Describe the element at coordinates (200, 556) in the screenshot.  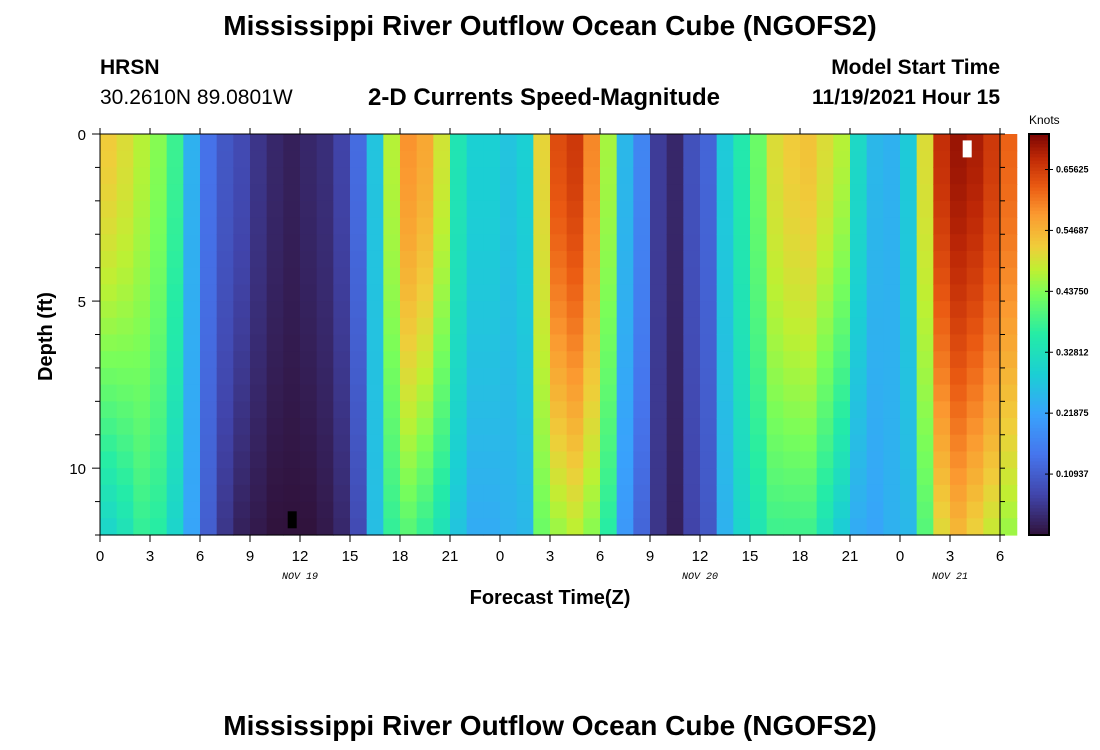
I see `x-tick-label: 6` at that location.